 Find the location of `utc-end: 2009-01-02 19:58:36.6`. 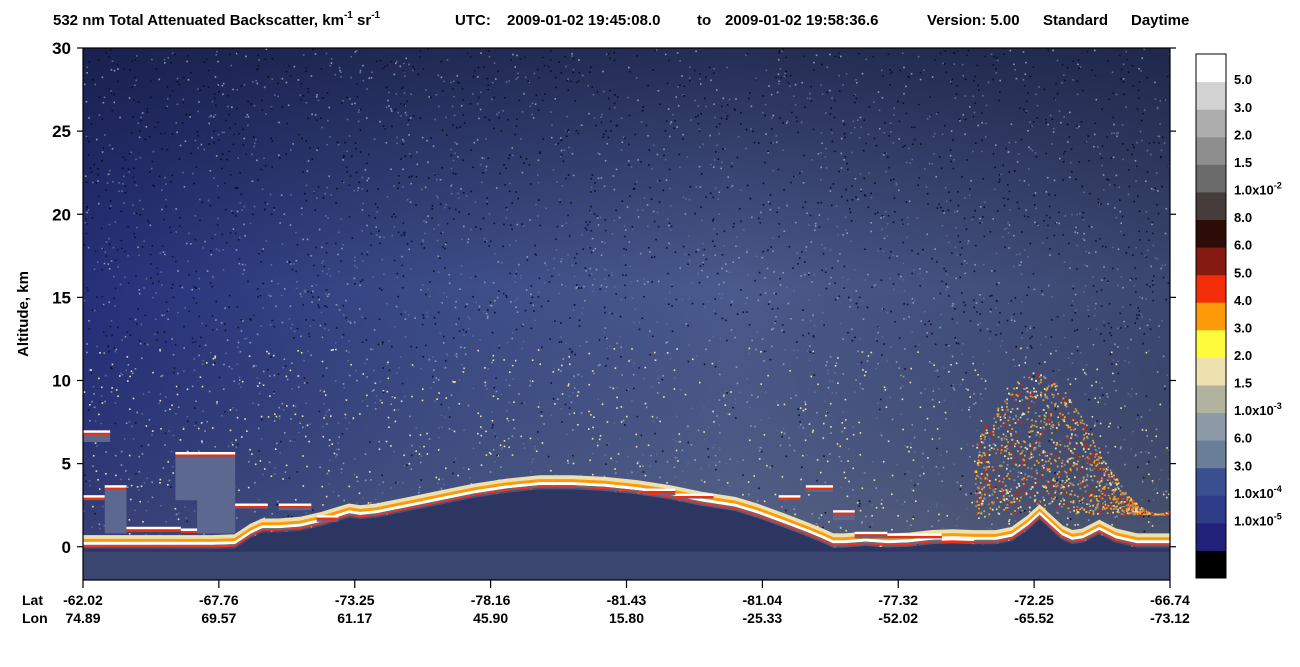

utc-end: 2009-01-02 19:58:36.6 is located at coordinates (802, 20).